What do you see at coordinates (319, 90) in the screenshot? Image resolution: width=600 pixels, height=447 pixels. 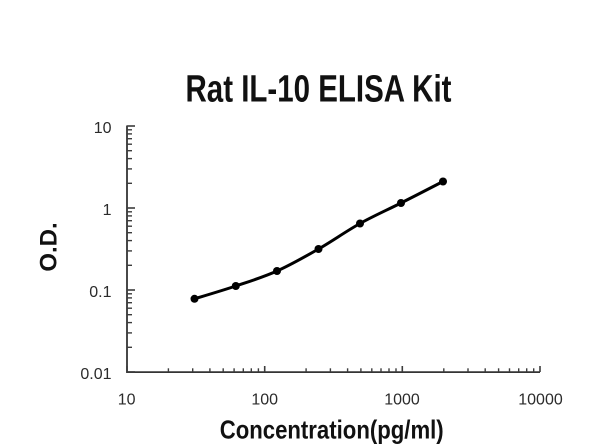 I see `svg-text: Rat IL-10 ELISA Kit` at bounding box center [319, 90].